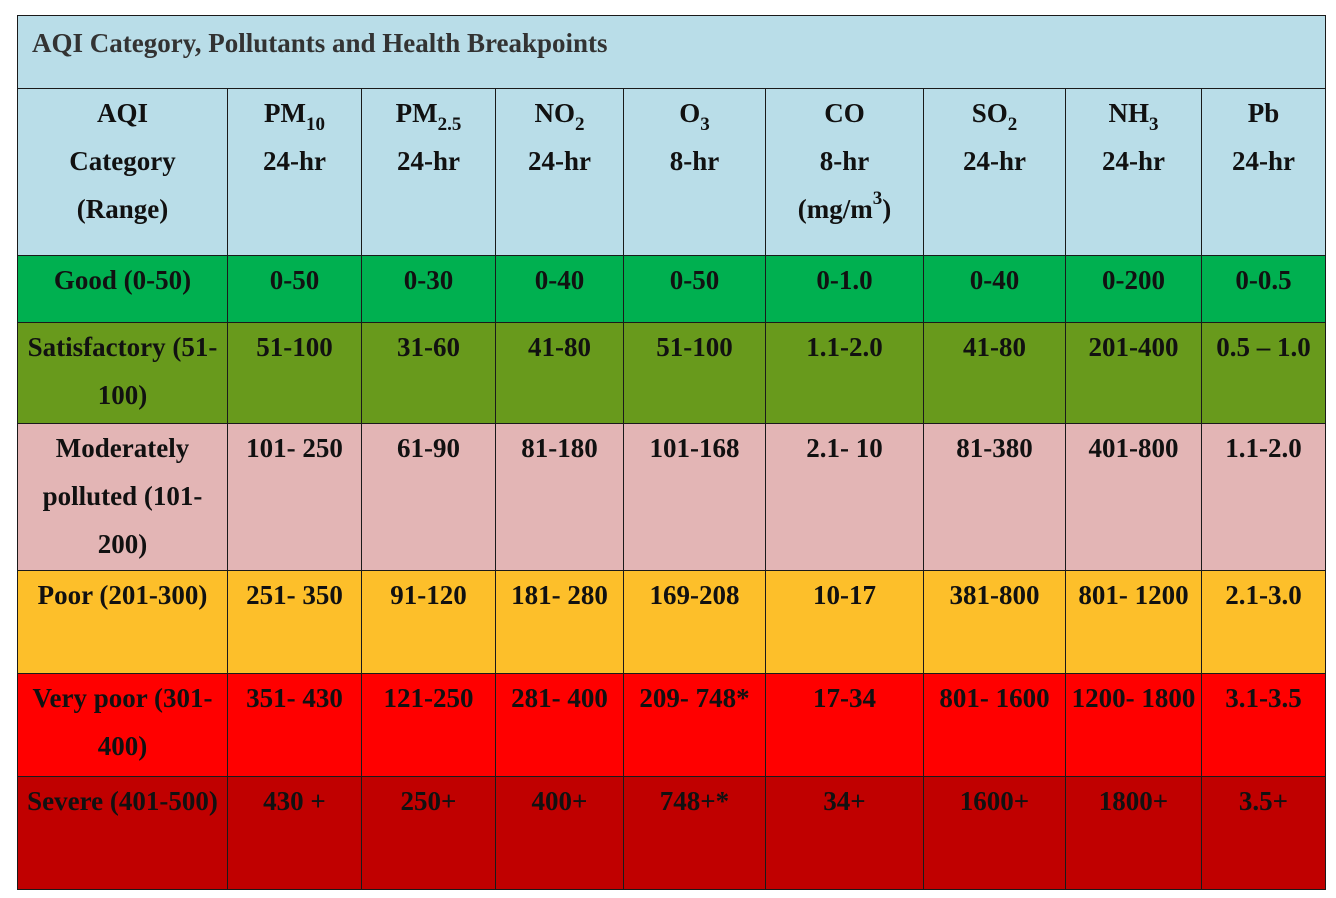 The width and height of the screenshot is (1336, 898). I want to click on value-cell: 281- 400, so click(559, 725).